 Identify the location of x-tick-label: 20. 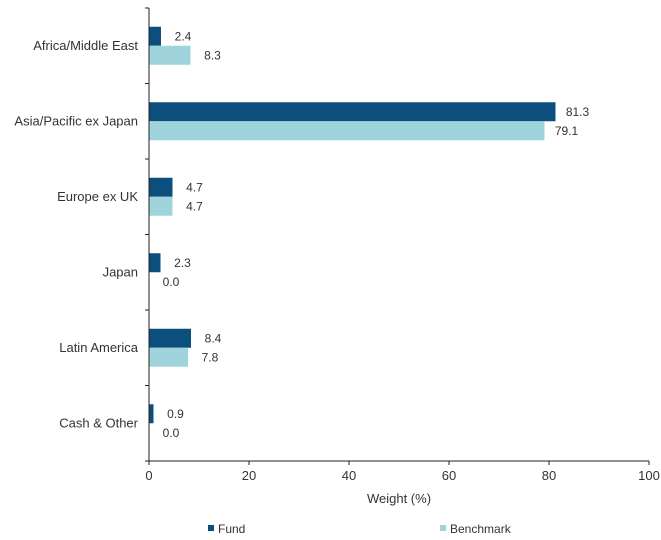
(249, 475).